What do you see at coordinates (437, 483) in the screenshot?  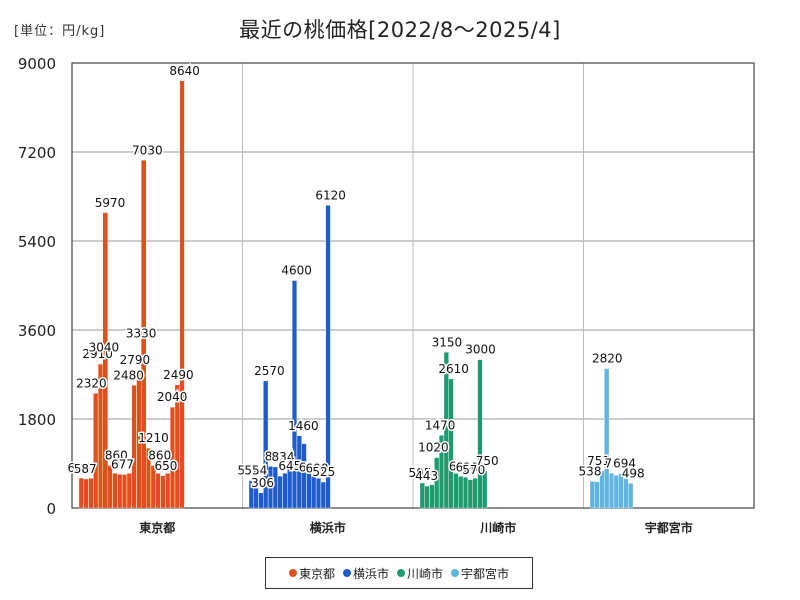 I see `bar-川崎市-3` at bounding box center [437, 483].